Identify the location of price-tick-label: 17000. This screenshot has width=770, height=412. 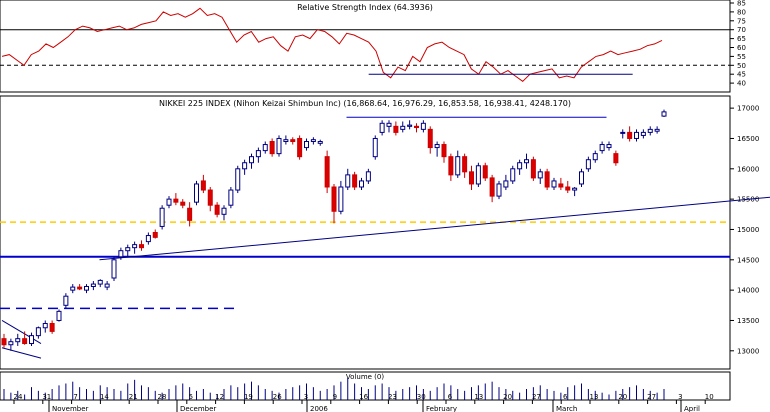
(748, 109).